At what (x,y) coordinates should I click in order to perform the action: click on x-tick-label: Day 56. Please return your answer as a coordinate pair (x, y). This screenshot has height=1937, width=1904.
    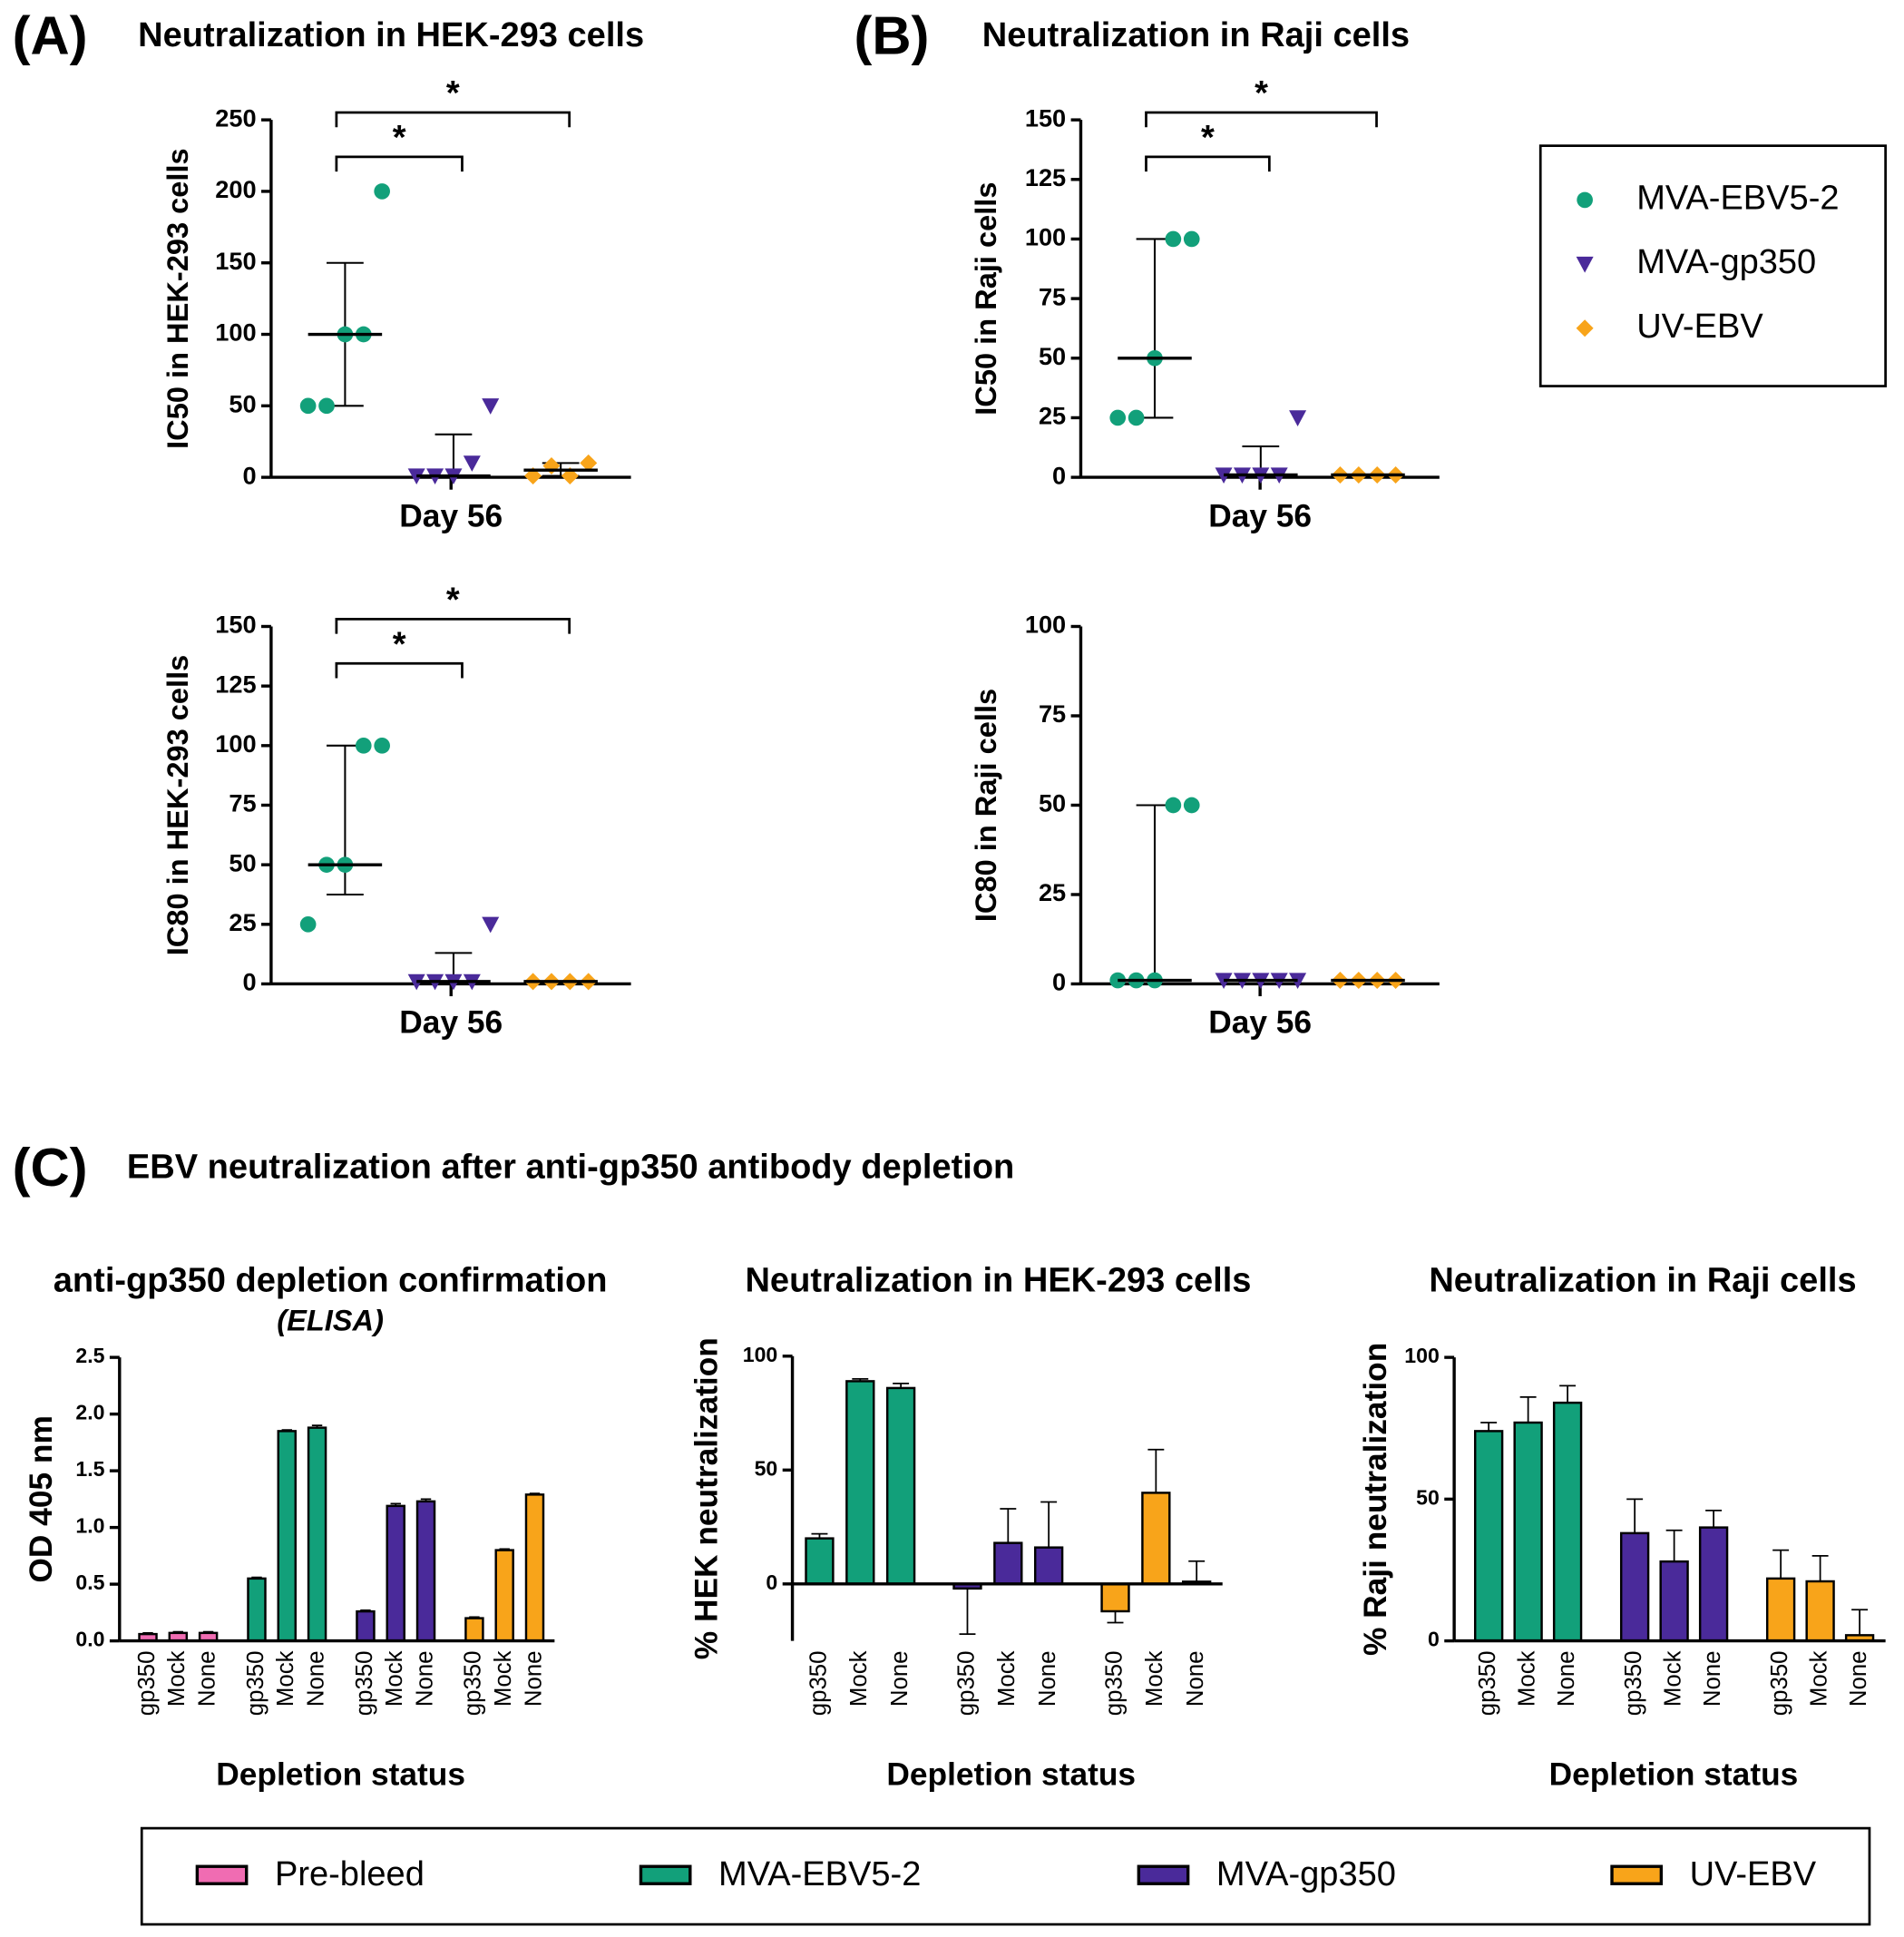
    Looking at the image, I should click on (451, 515).